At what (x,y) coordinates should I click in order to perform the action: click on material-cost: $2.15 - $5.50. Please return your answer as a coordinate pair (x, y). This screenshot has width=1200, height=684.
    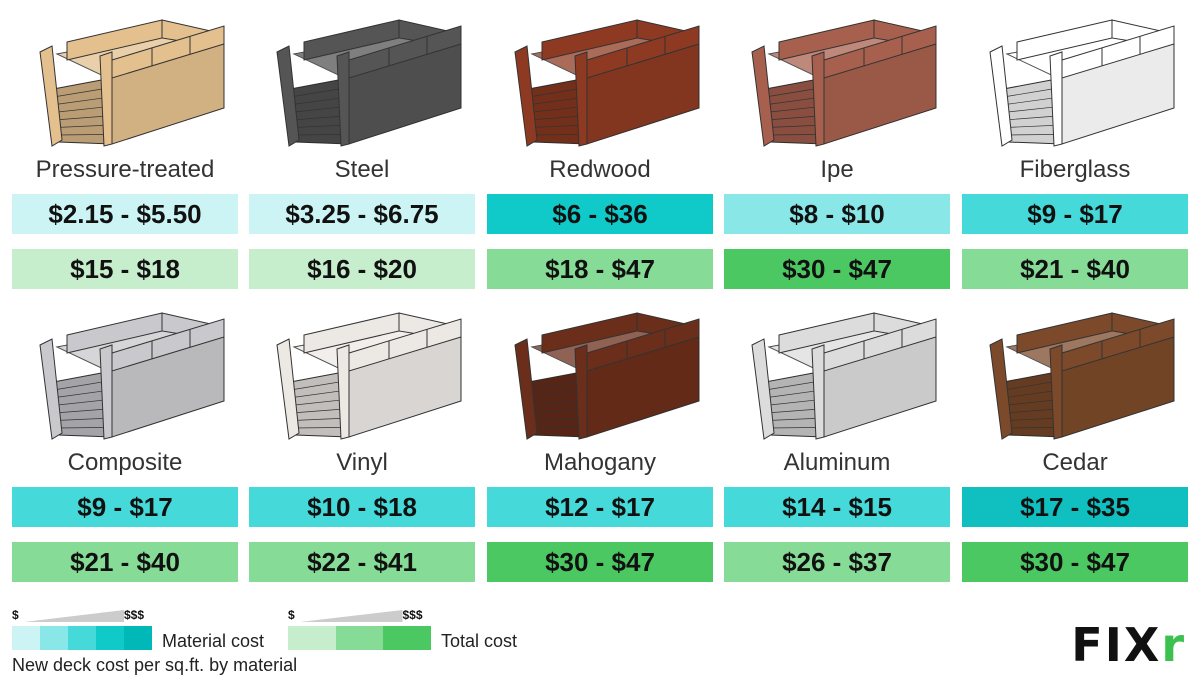
    Looking at the image, I should click on (125, 214).